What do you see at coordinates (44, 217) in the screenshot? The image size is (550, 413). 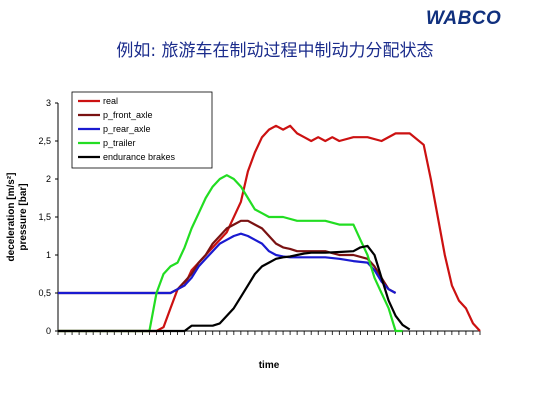 I see `y-tick-label: 1,5` at bounding box center [44, 217].